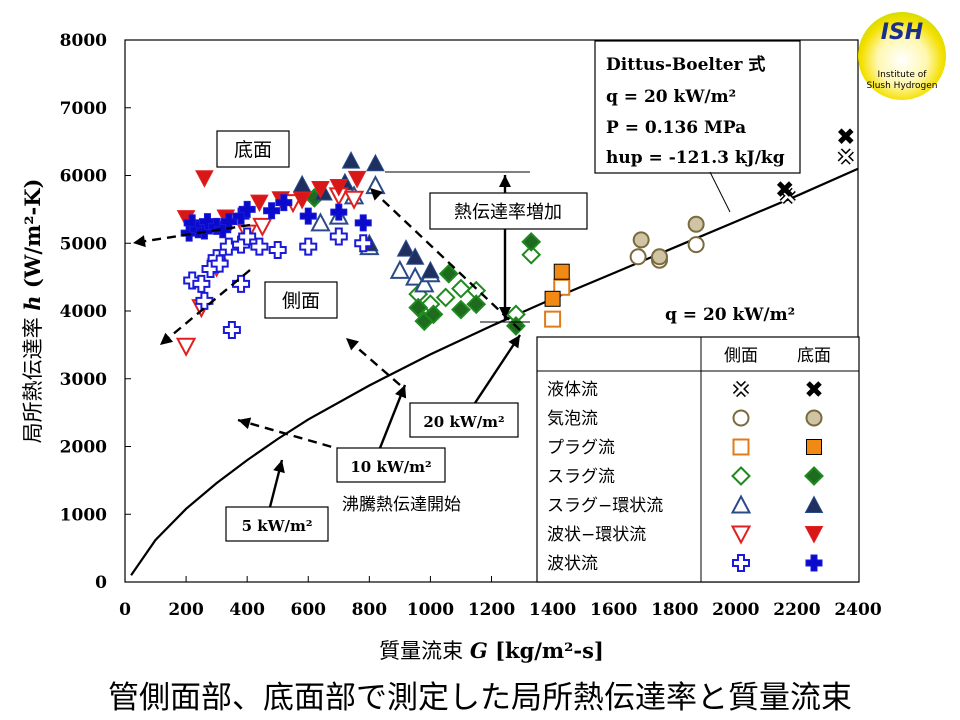 This screenshot has height=720, width=960. I want to click on arrow-bottom-left-head, so click(139, 241).